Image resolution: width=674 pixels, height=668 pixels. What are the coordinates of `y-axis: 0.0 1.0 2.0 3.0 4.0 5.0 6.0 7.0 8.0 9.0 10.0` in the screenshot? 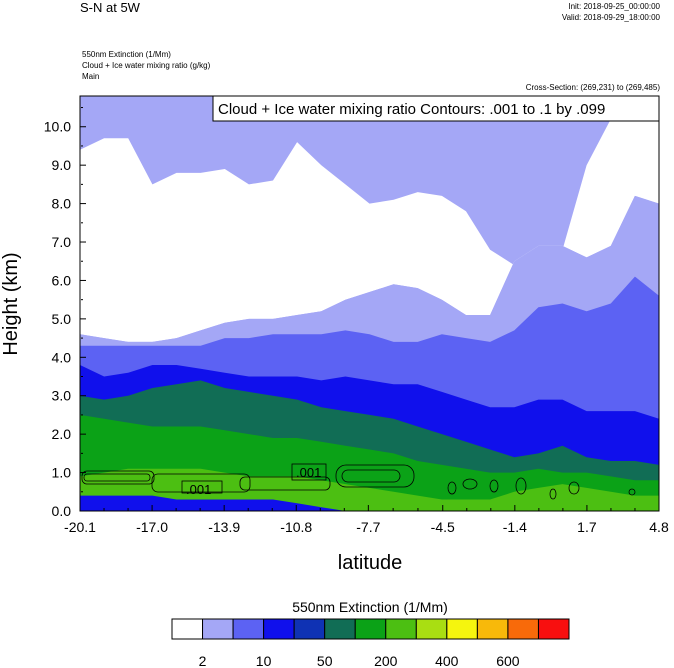 It's located at (65, 313).